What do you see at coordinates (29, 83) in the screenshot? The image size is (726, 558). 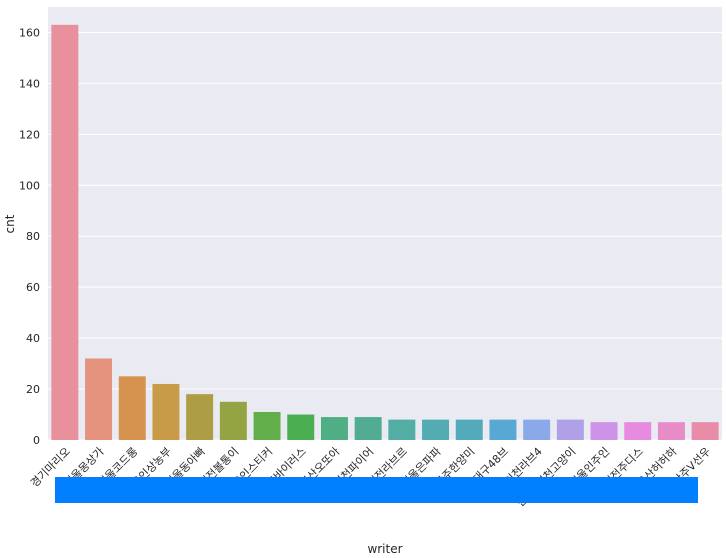 I see `y-tick-label: 140` at bounding box center [29, 83].